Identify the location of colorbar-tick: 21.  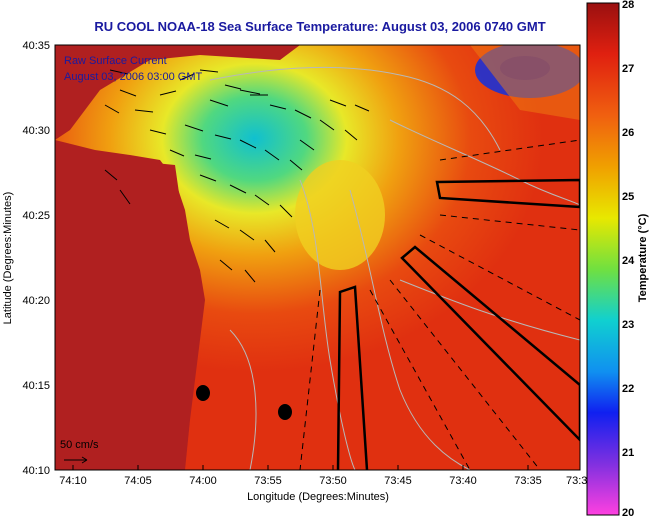
(628, 453).